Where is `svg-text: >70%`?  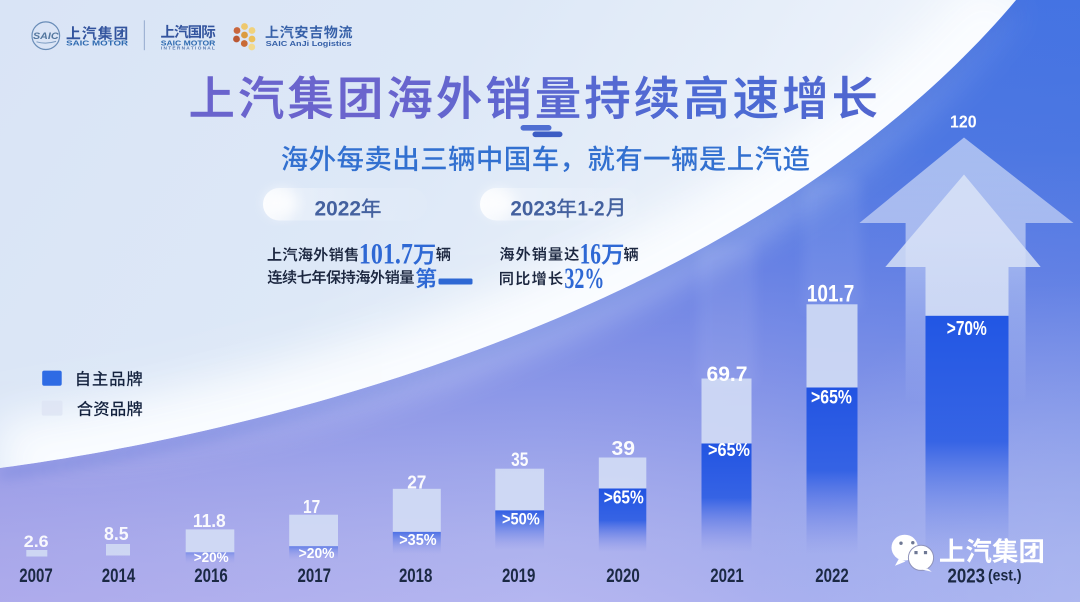
svg-text: >70% is located at coordinates (967, 329).